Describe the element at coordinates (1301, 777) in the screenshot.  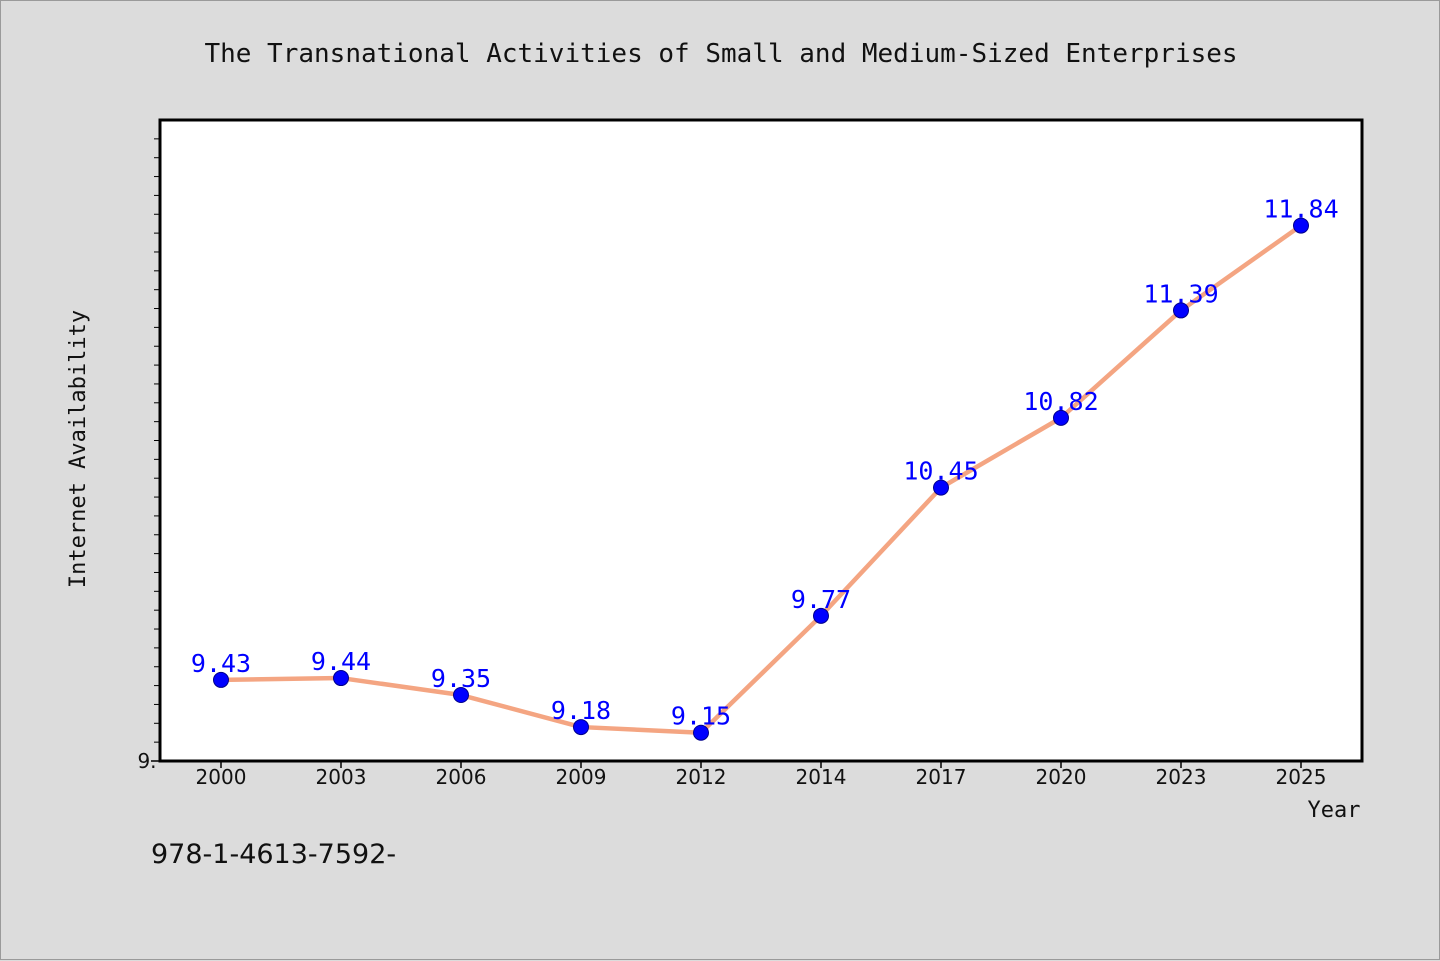
I see `x-tick-label: 2025` at that location.